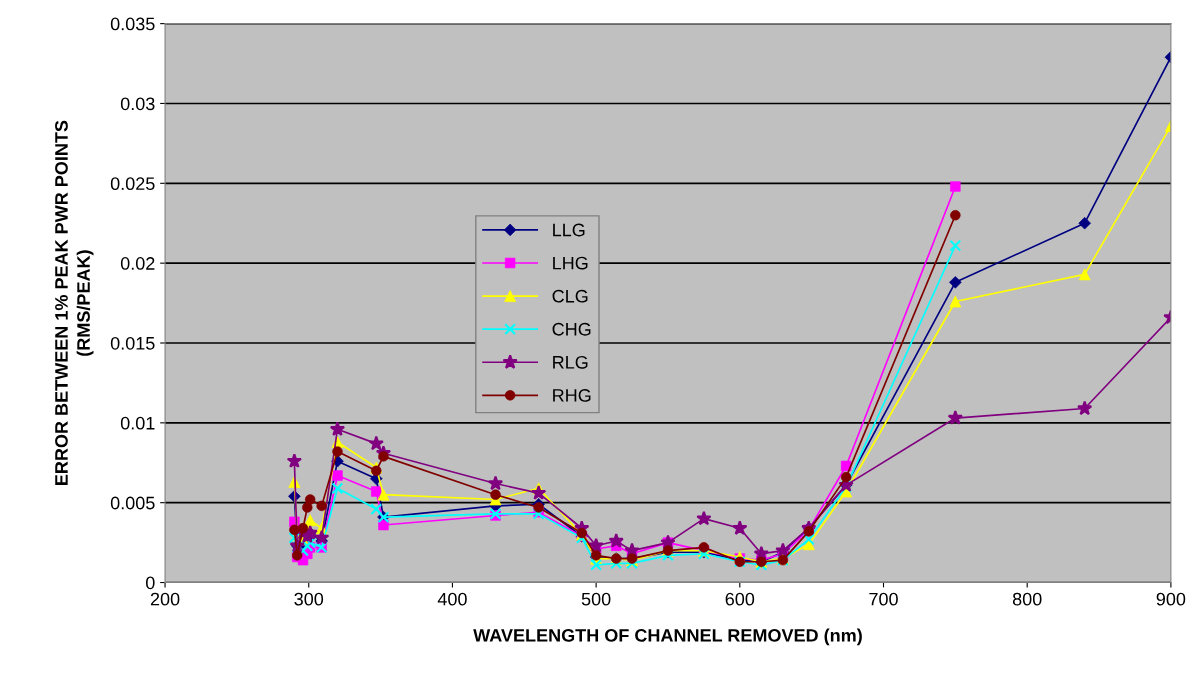  I want to click on x-tick-label: 700, so click(883, 599).